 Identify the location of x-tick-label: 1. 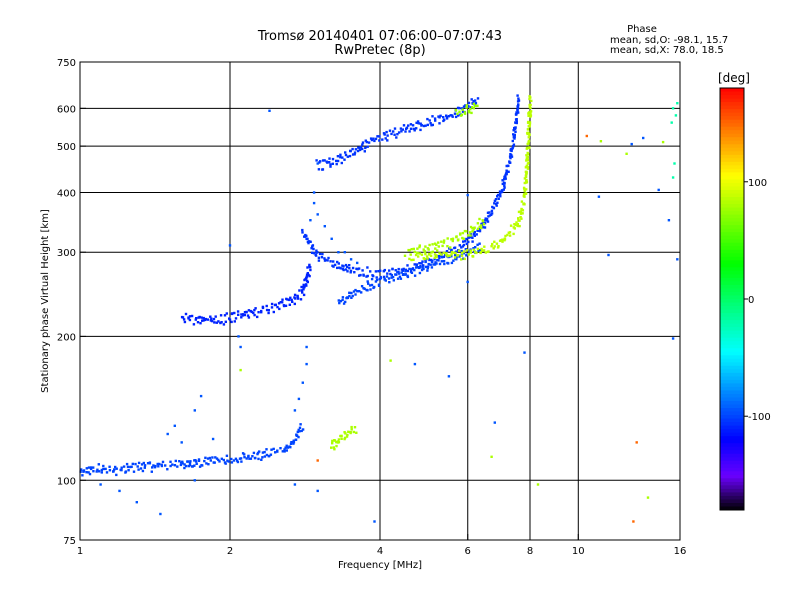
(80, 551).